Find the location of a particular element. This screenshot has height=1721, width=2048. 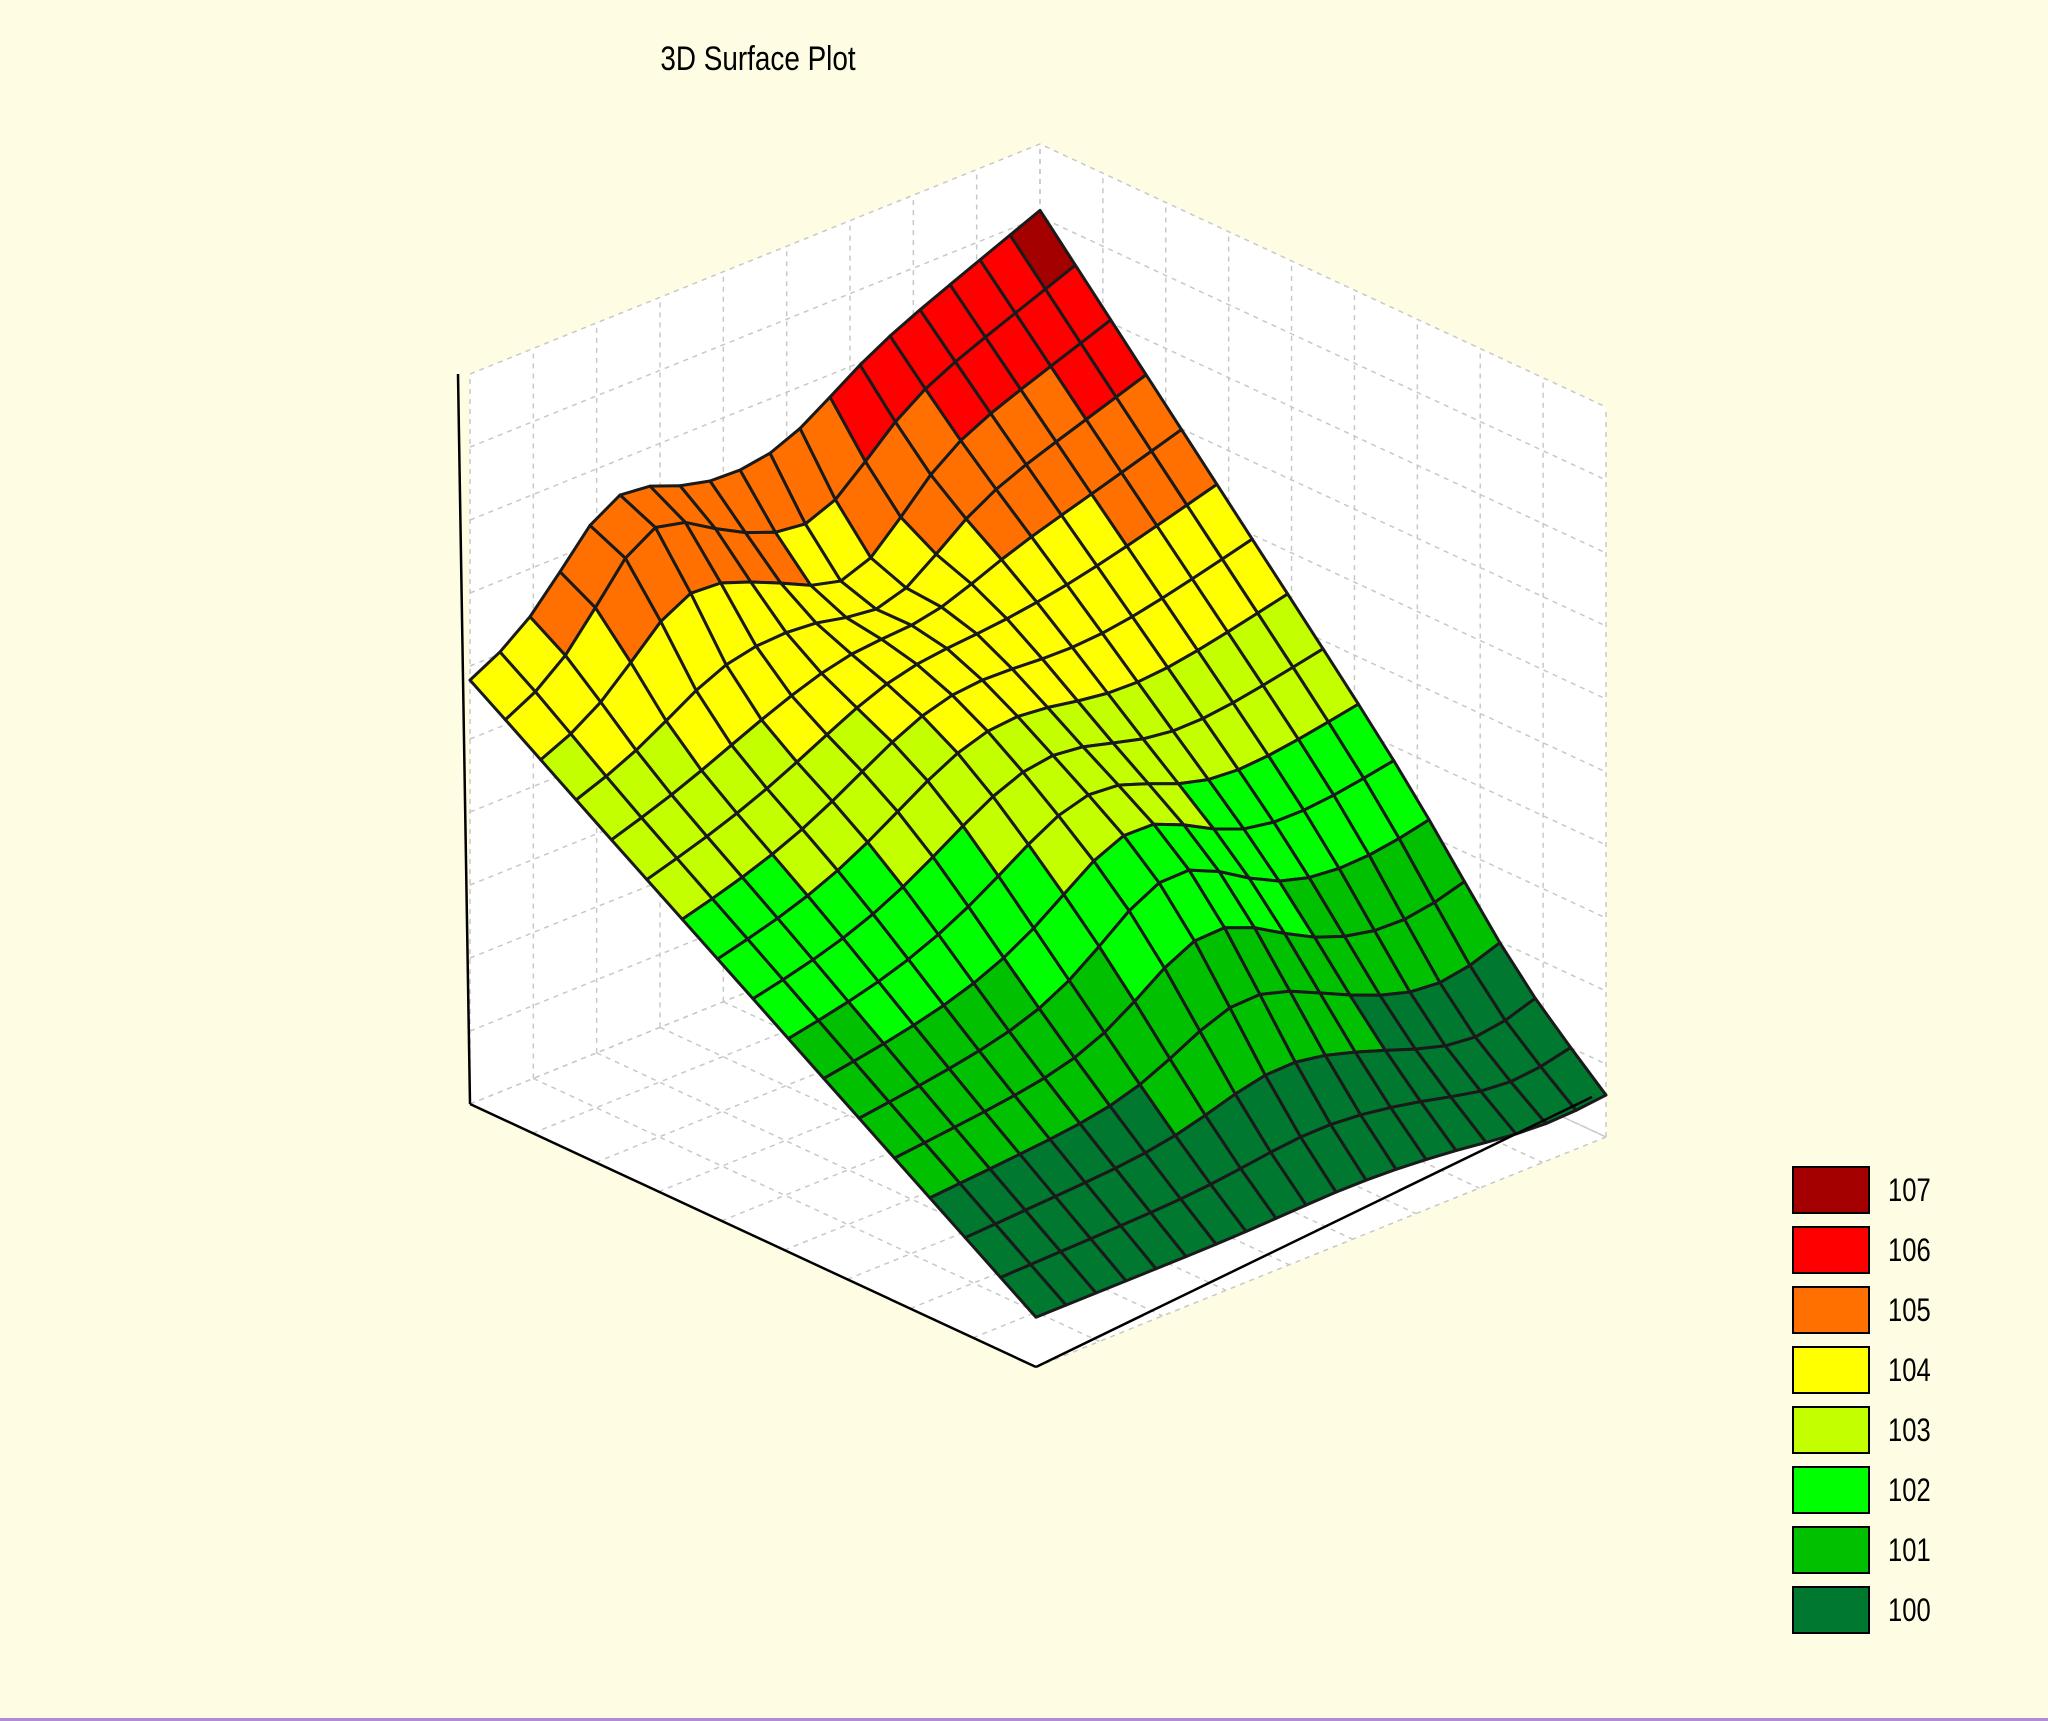

z-axis-line is located at coordinates (464, 739).